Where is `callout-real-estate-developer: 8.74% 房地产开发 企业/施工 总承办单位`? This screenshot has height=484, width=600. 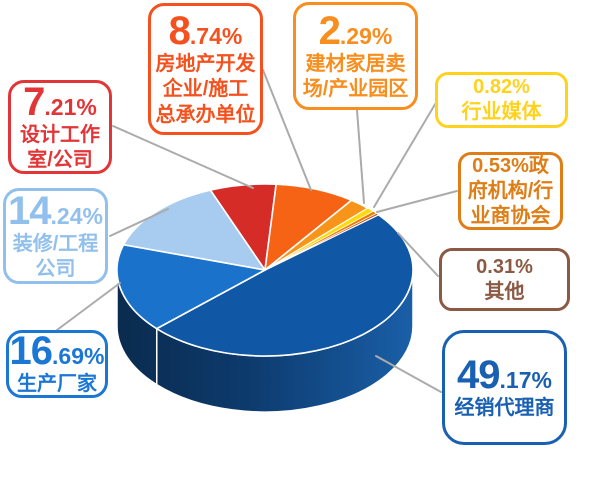 callout-real-estate-developer: 8.74% 房地产开发 企业/施工 总承办单位 is located at coordinates (205, 69).